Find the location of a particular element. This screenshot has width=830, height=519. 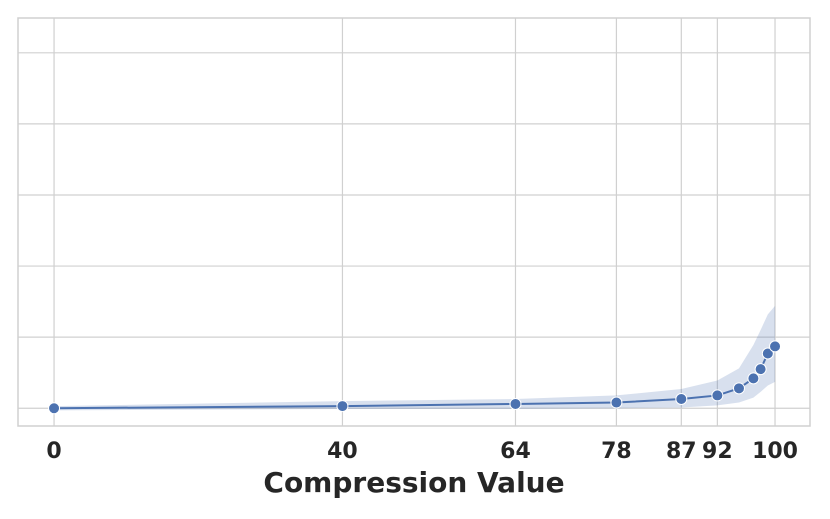

x-tick-label: 78 is located at coordinates (616, 451).